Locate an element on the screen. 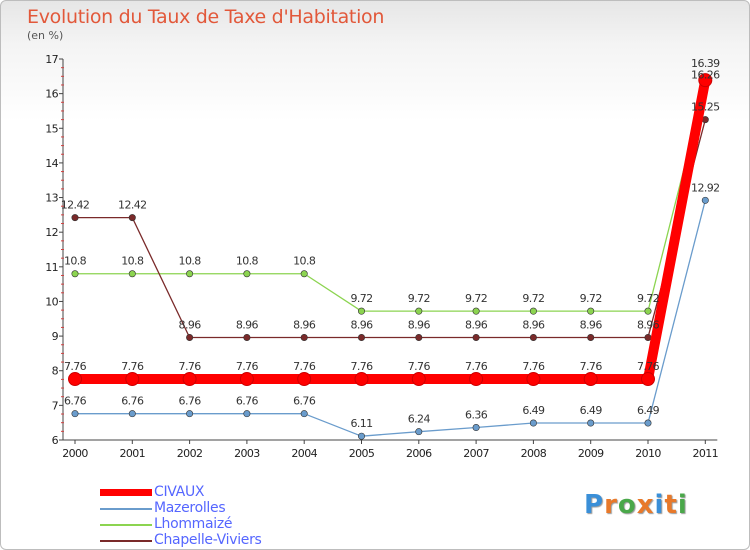 The image size is (750, 550). chart-subtitle: (en %) is located at coordinates (45, 35).